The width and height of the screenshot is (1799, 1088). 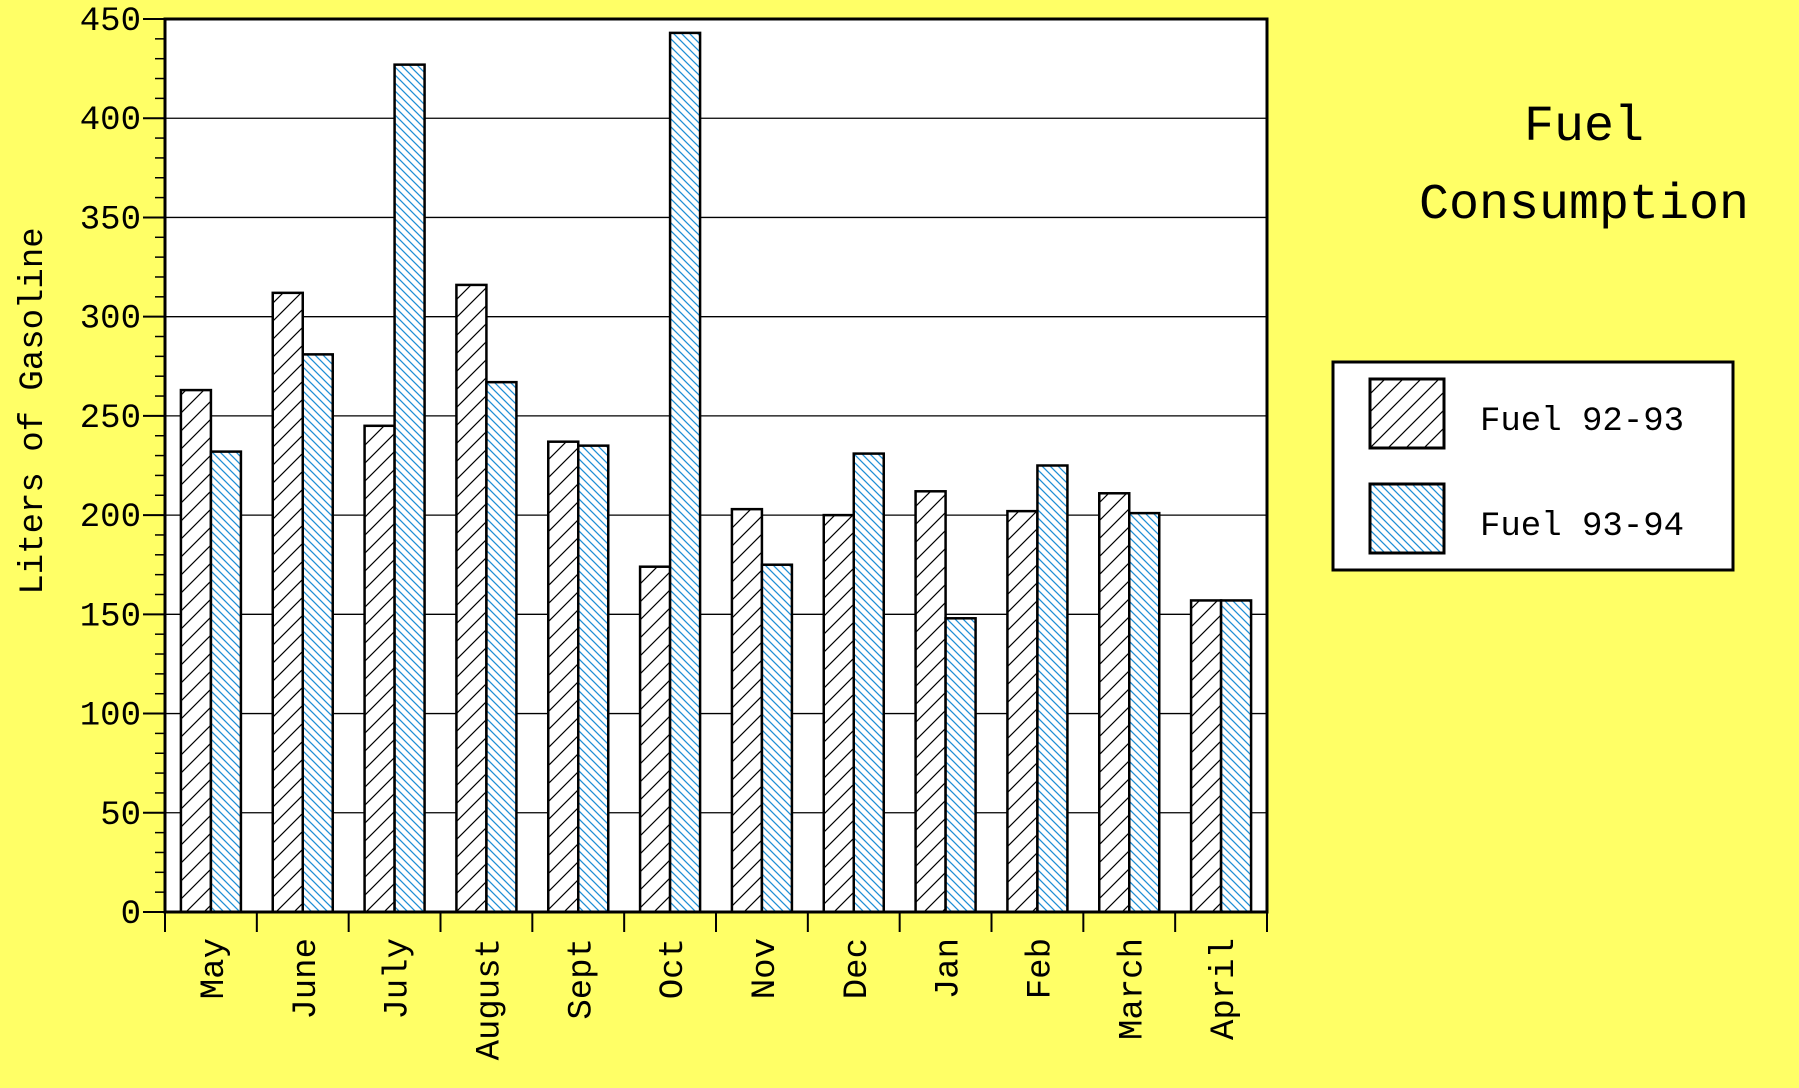 I want to click on legend-label-fuel-92-93: Fuel 92-93, so click(x=1582, y=422).